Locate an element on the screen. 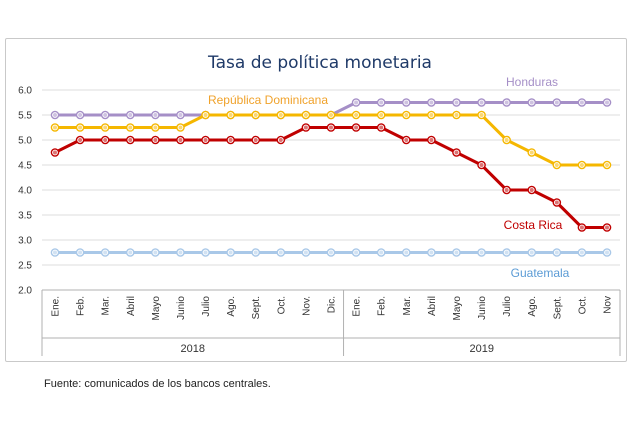 The image size is (640, 424). year-label: 2019 is located at coordinates (482, 349).